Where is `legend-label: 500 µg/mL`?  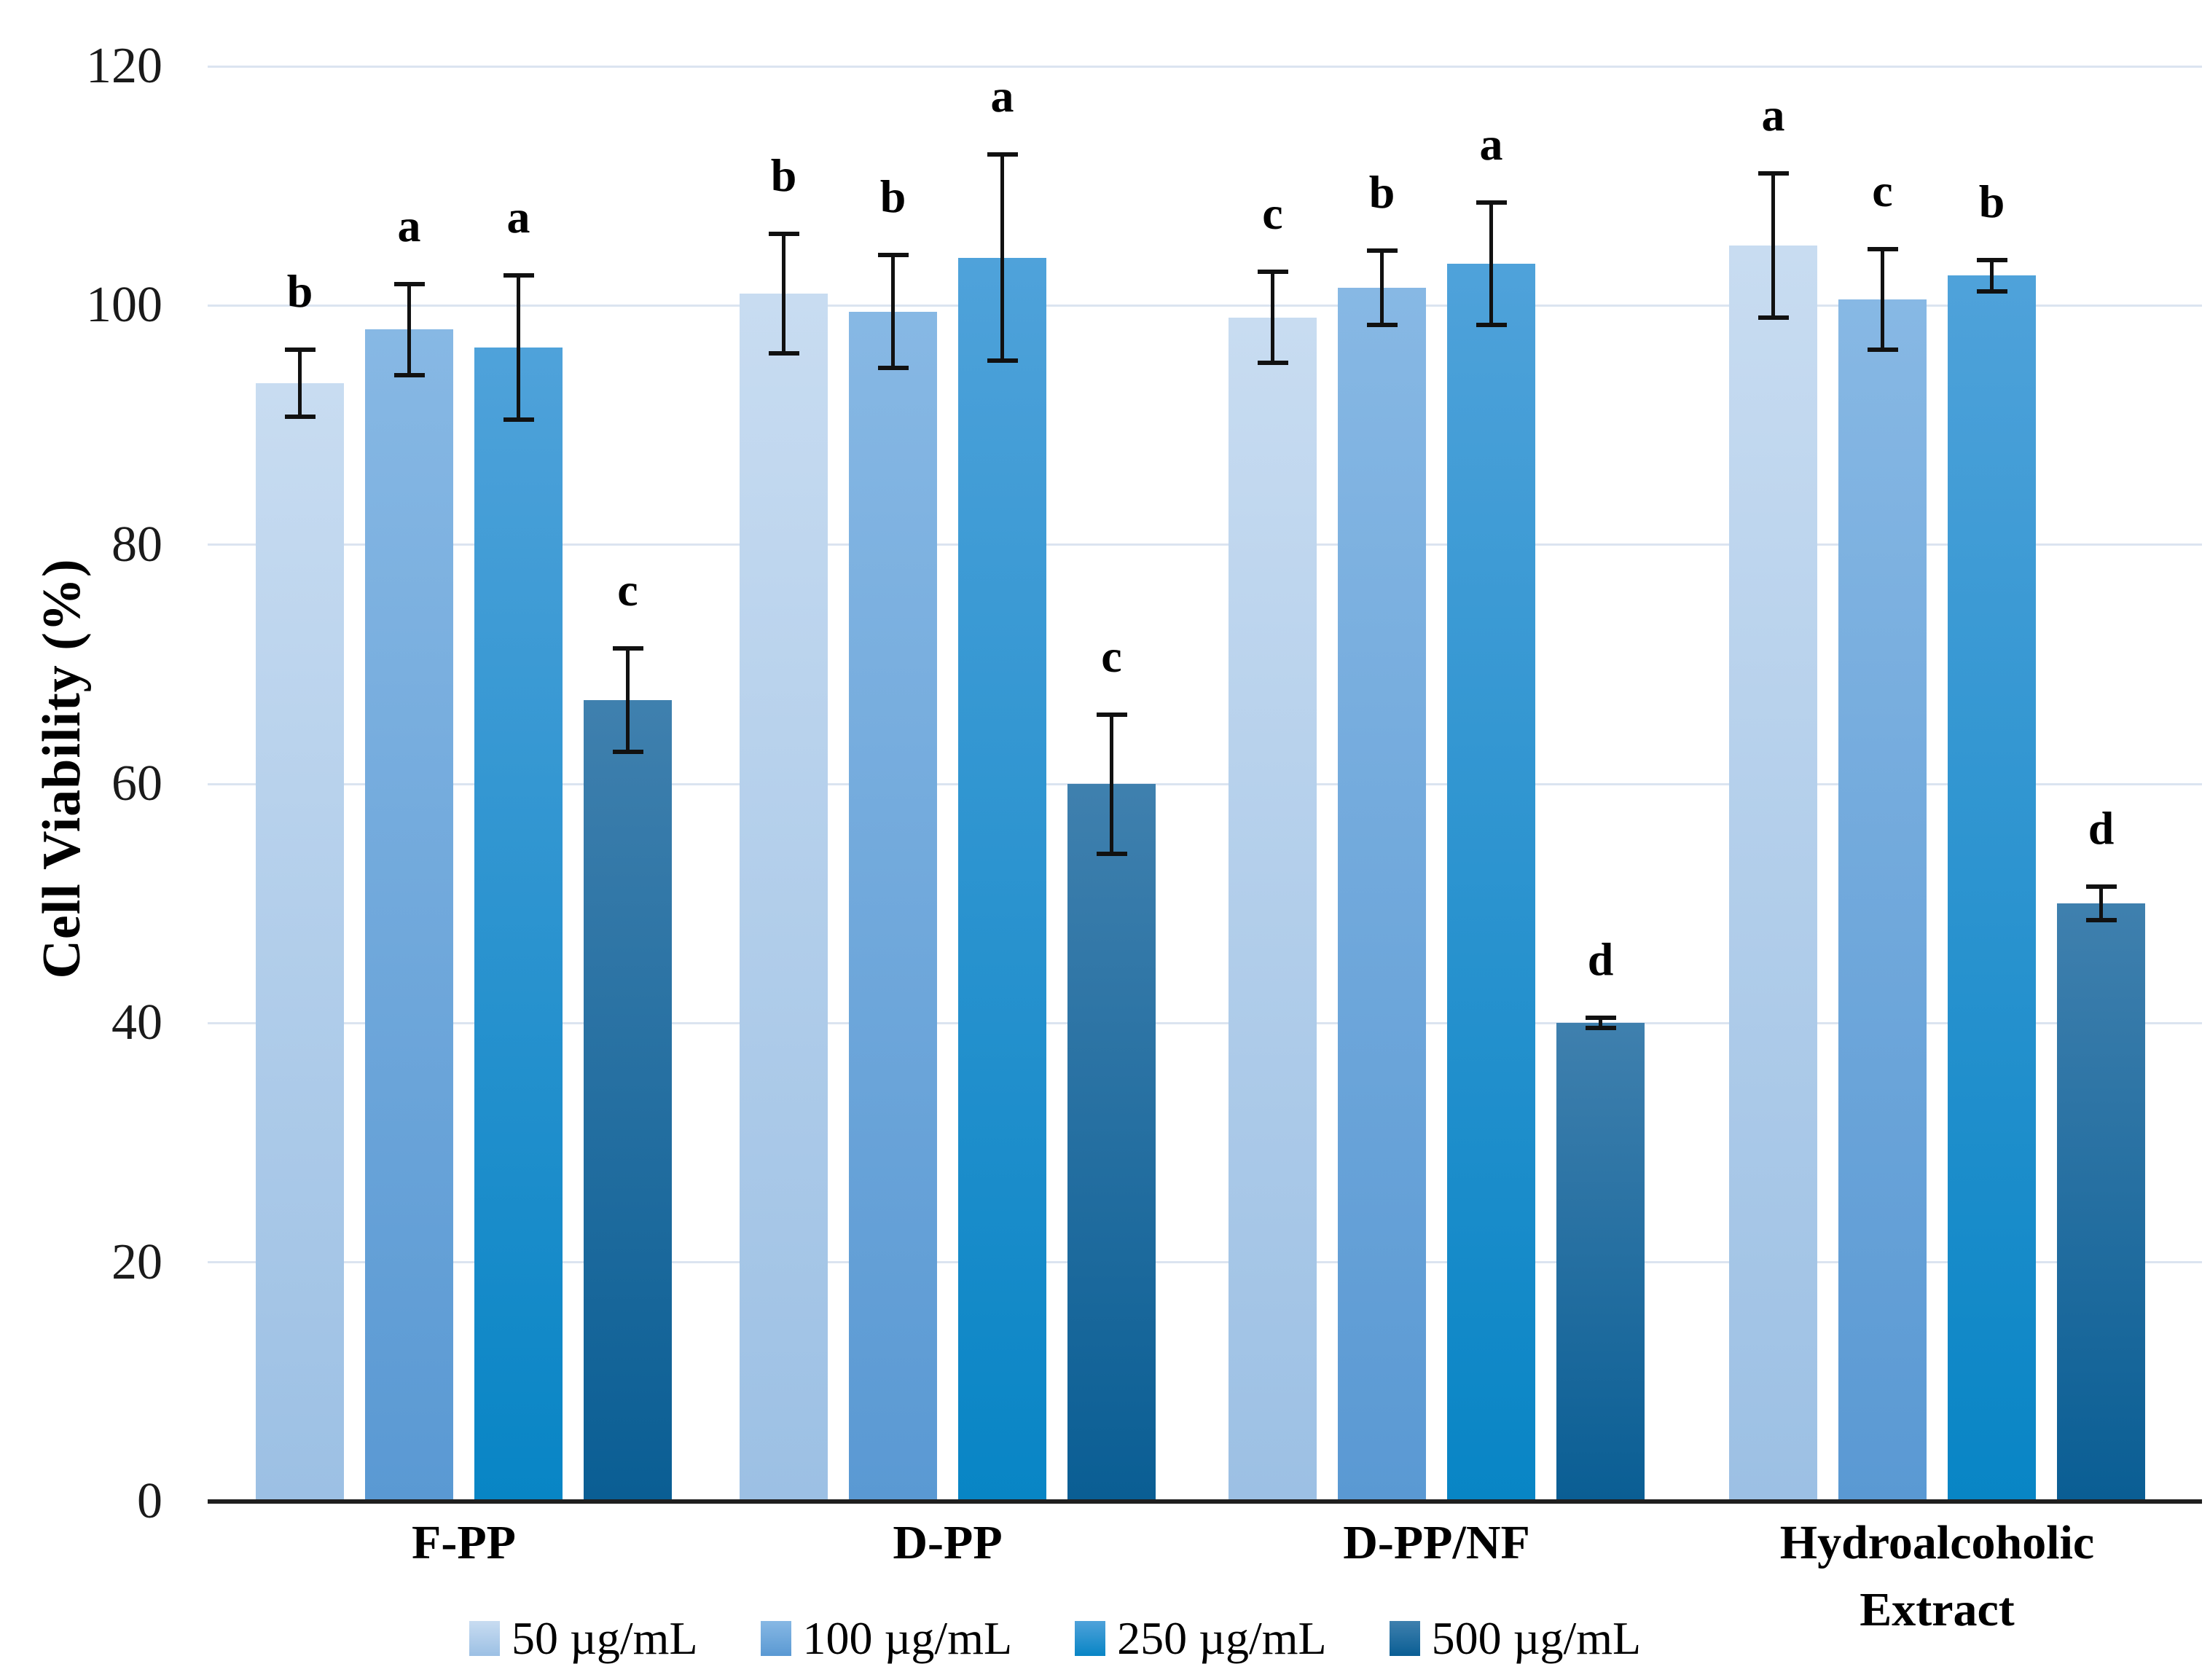
legend-label: 500 µg/mL is located at coordinates (1536, 1638).